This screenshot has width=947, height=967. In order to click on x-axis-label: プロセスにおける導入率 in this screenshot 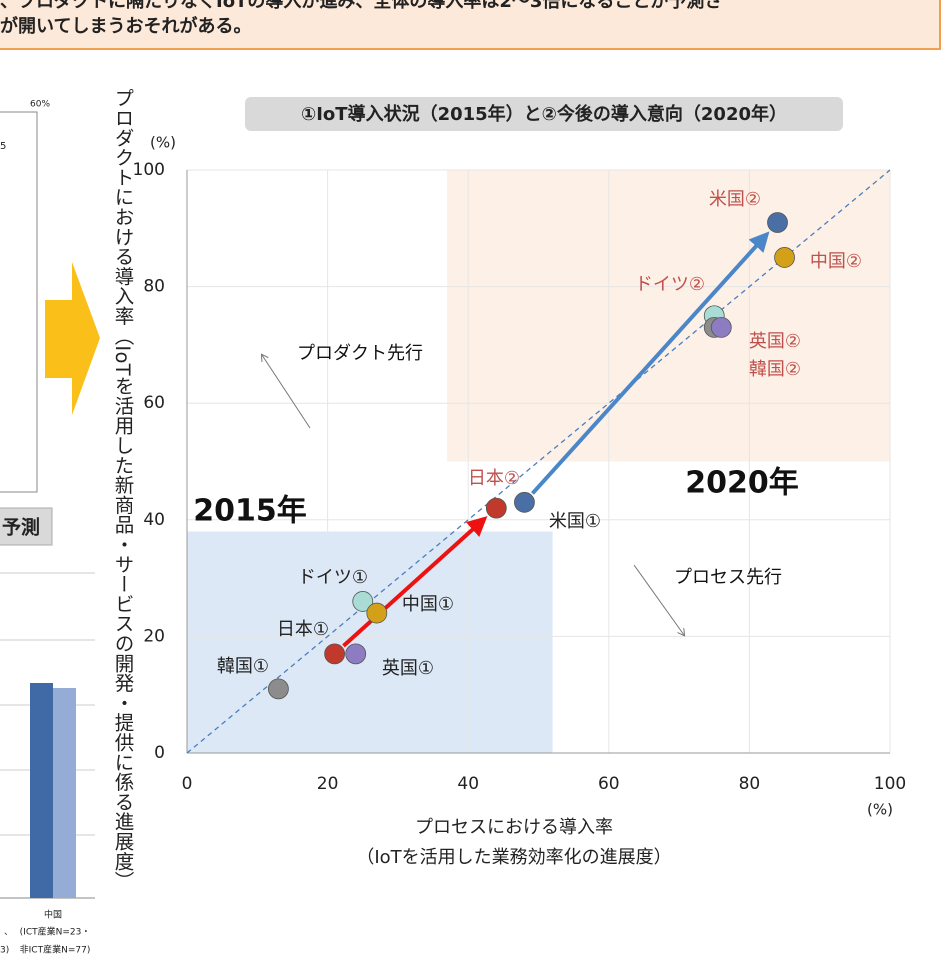, I will do `click(514, 827)`.